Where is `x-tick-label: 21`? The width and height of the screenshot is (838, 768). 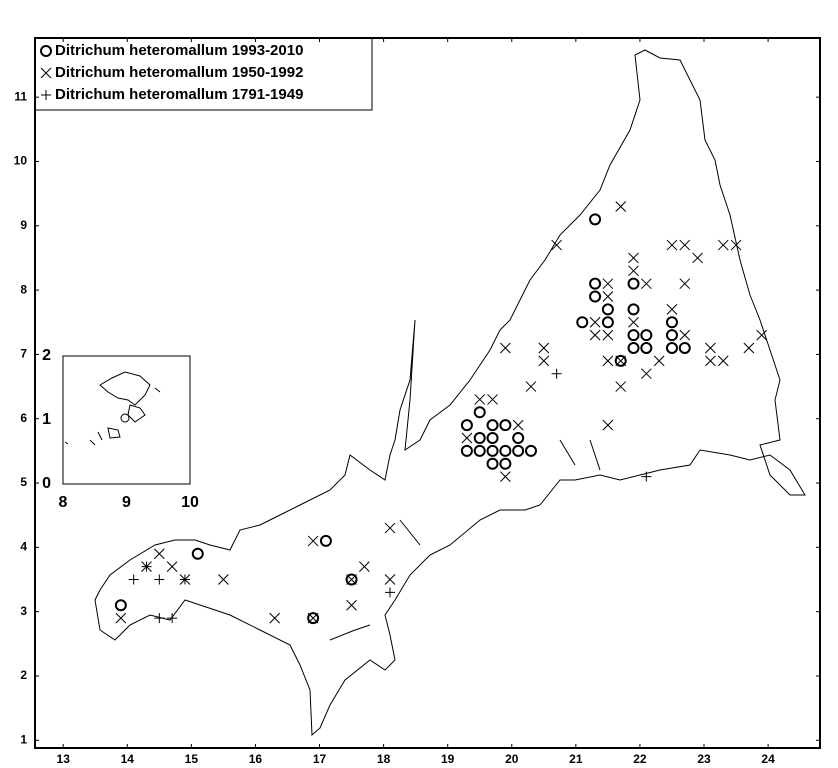
x-tick-label: 21 is located at coordinates (576, 759).